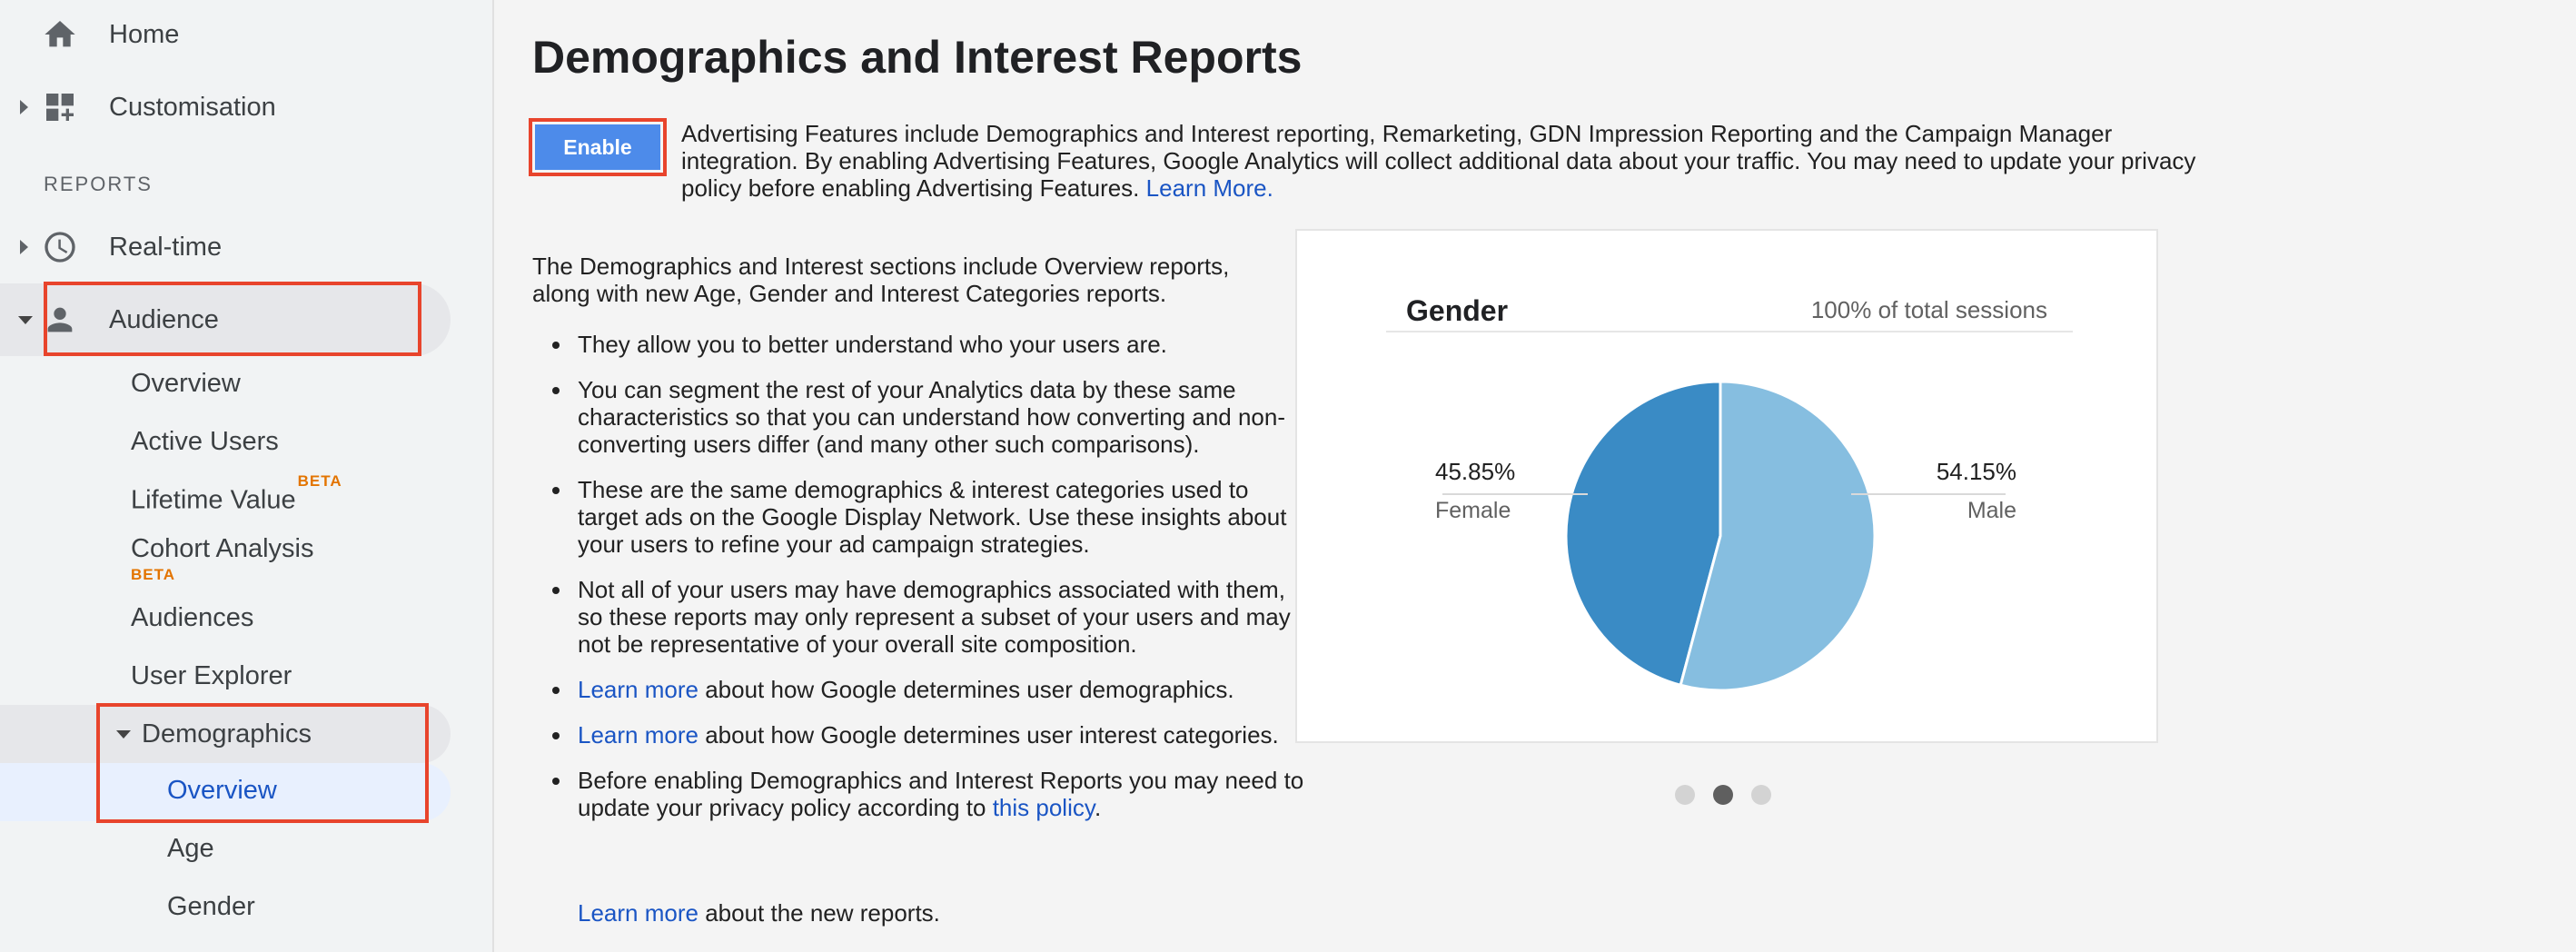  What do you see at coordinates (60, 320) in the screenshot?
I see `person-icon` at bounding box center [60, 320].